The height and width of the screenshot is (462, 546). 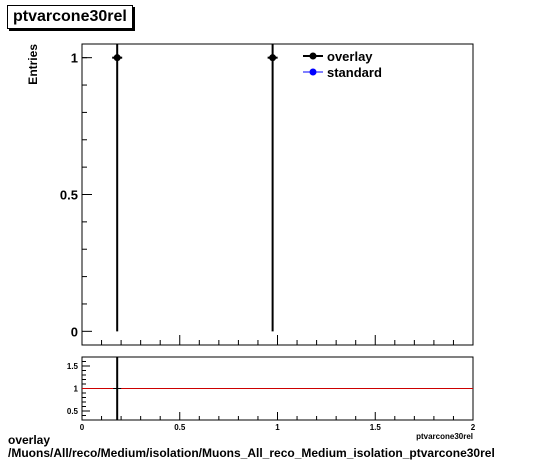 What do you see at coordinates (354, 72) in the screenshot?
I see `legend-label: standard` at bounding box center [354, 72].